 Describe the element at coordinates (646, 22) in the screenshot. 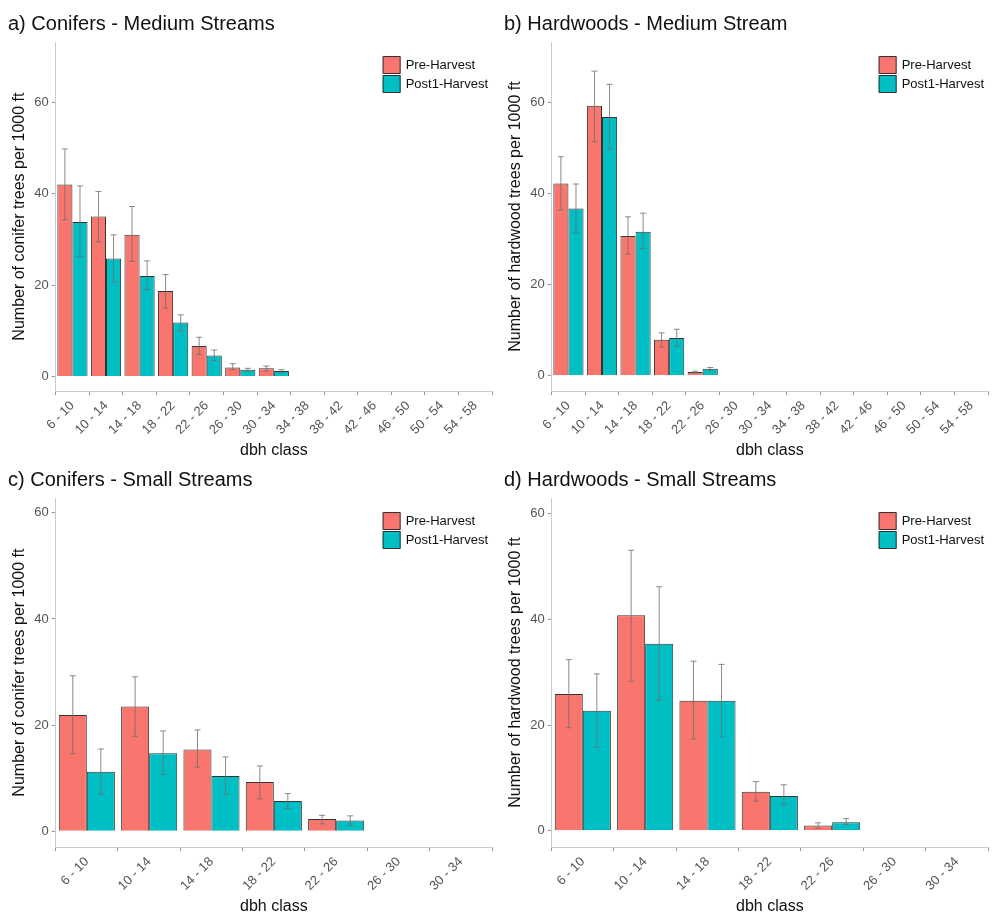

I see `chart-title: b) Hardwoods - Medium Stream` at that location.